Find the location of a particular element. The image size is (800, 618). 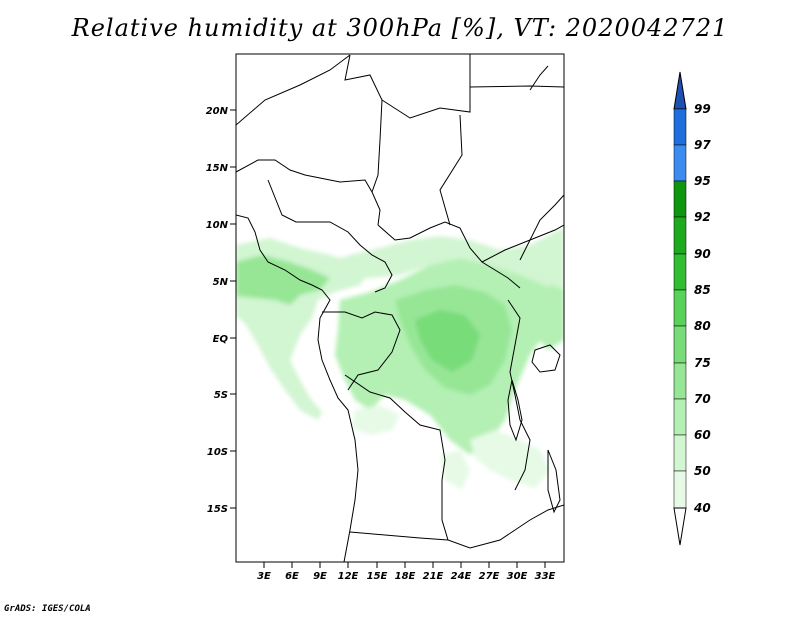

colorbar-label-50: 50 is located at coordinates (702, 471).